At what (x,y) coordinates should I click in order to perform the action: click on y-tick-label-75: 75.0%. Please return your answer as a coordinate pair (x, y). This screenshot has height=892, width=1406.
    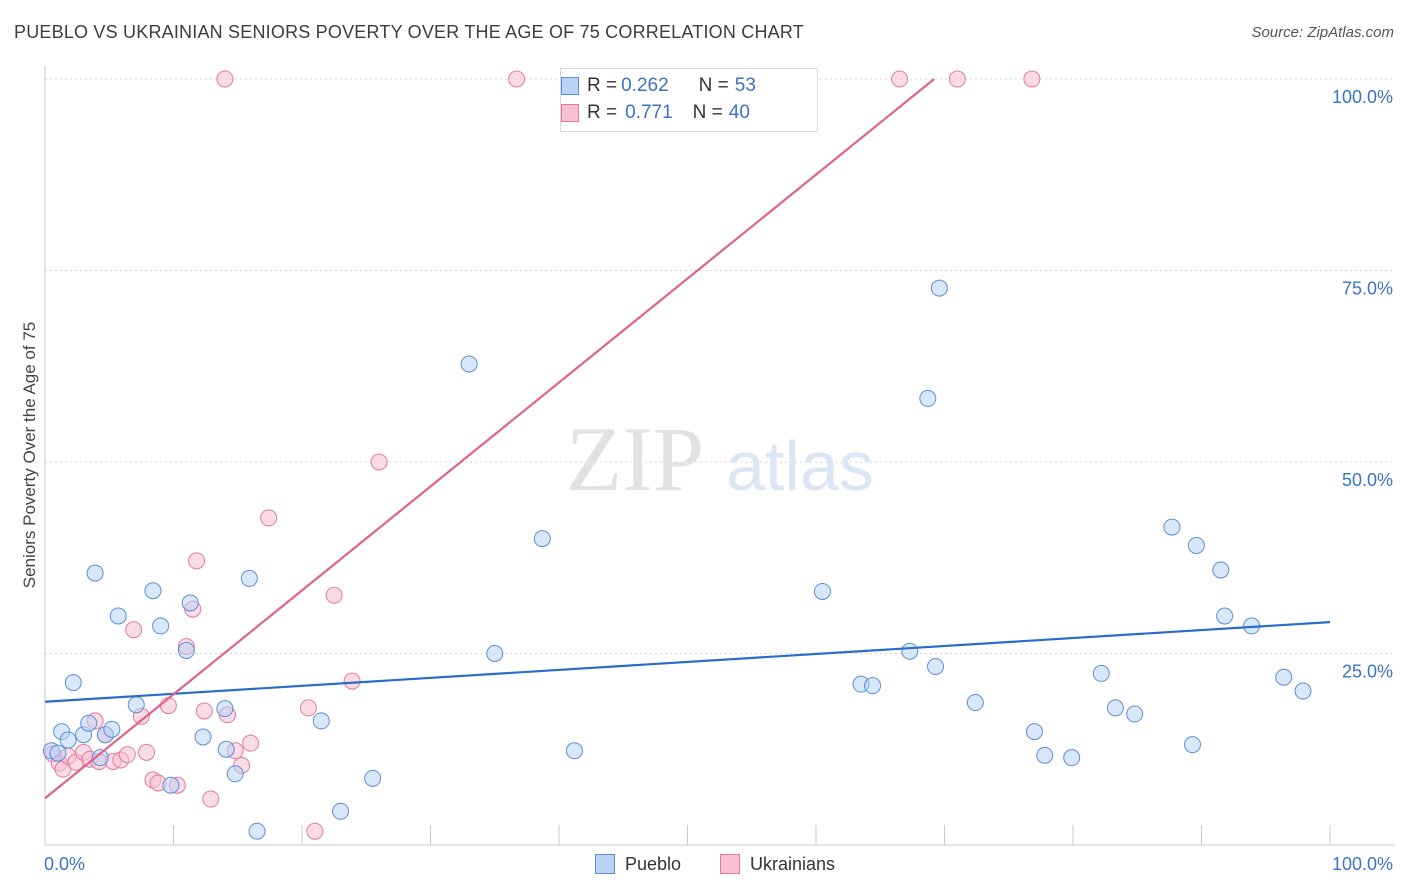
    Looking at the image, I should click on (1367, 289).